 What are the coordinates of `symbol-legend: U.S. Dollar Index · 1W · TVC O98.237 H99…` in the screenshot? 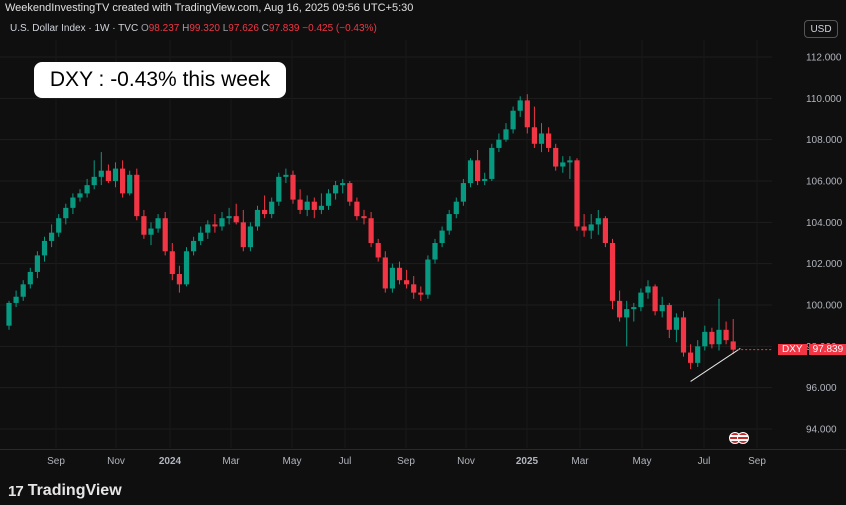 It's located at (193, 29).